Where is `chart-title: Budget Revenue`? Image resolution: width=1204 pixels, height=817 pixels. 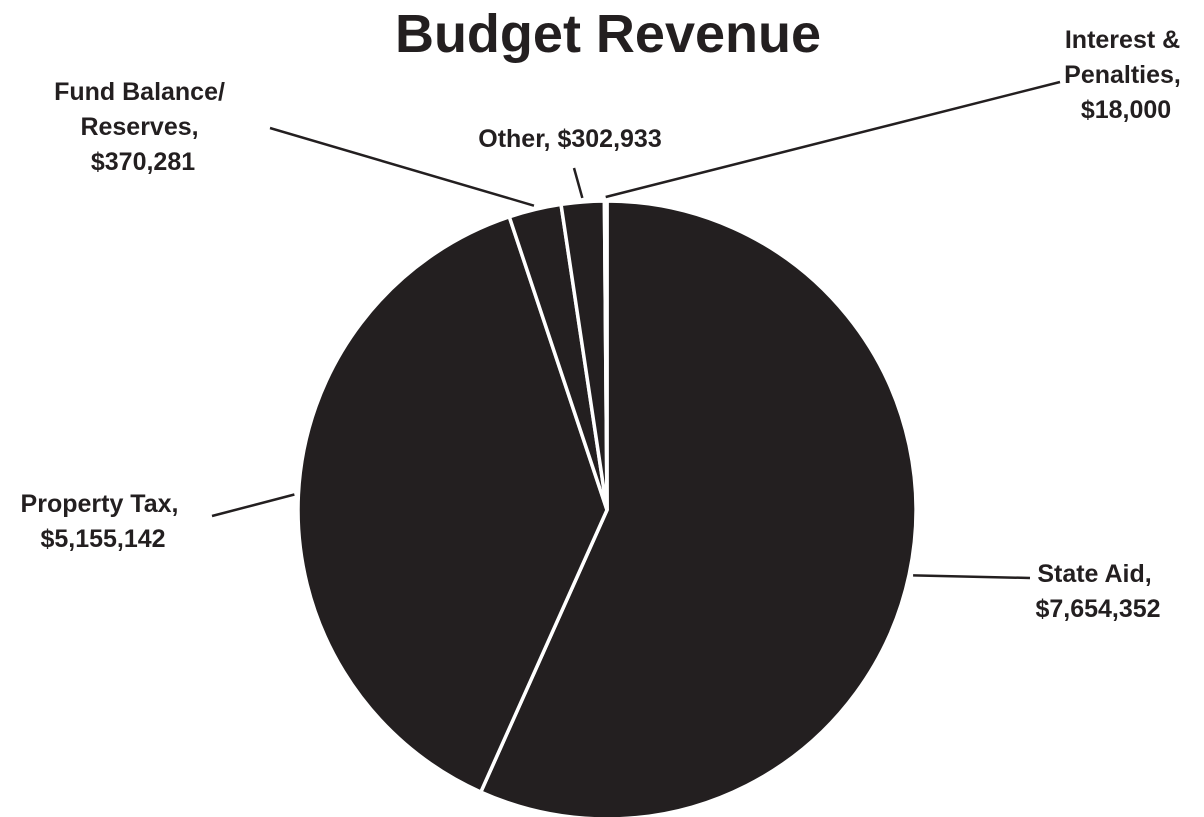
chart-title: Budget Revenue is located at coordinates (608, 34).